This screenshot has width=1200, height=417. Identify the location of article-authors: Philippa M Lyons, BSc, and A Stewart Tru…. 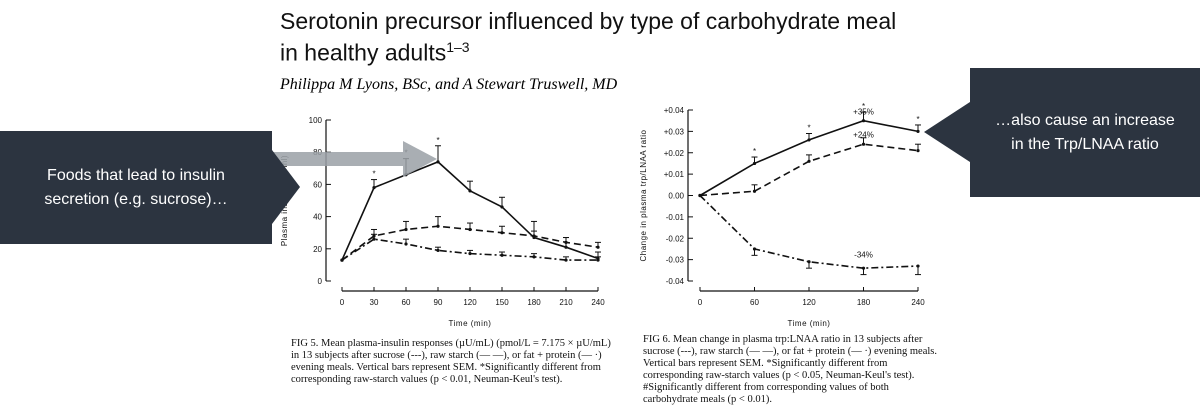
(449, 84).